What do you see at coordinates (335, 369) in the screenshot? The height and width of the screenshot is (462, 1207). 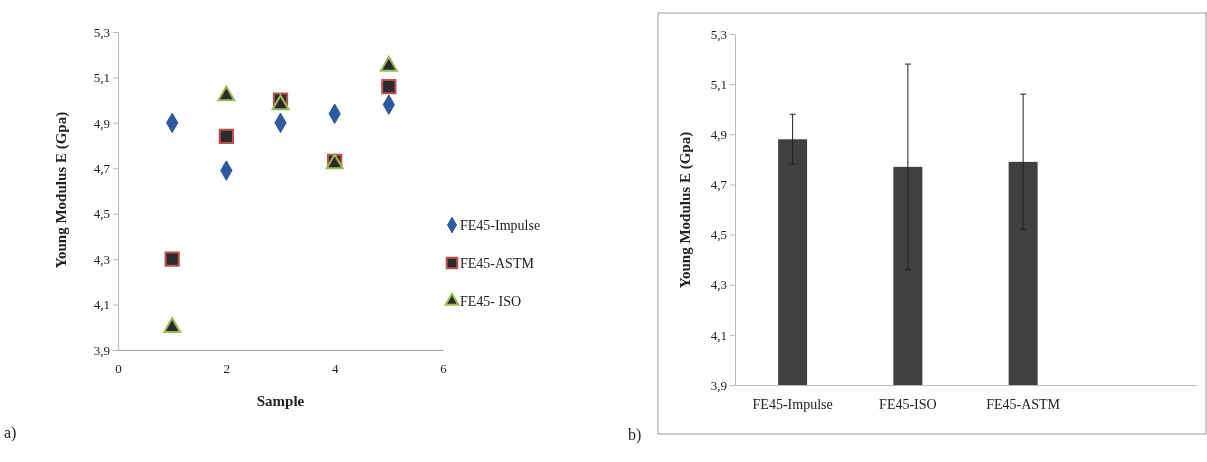 I see `x-tick-label: 4` at bounding box center [335, 369].